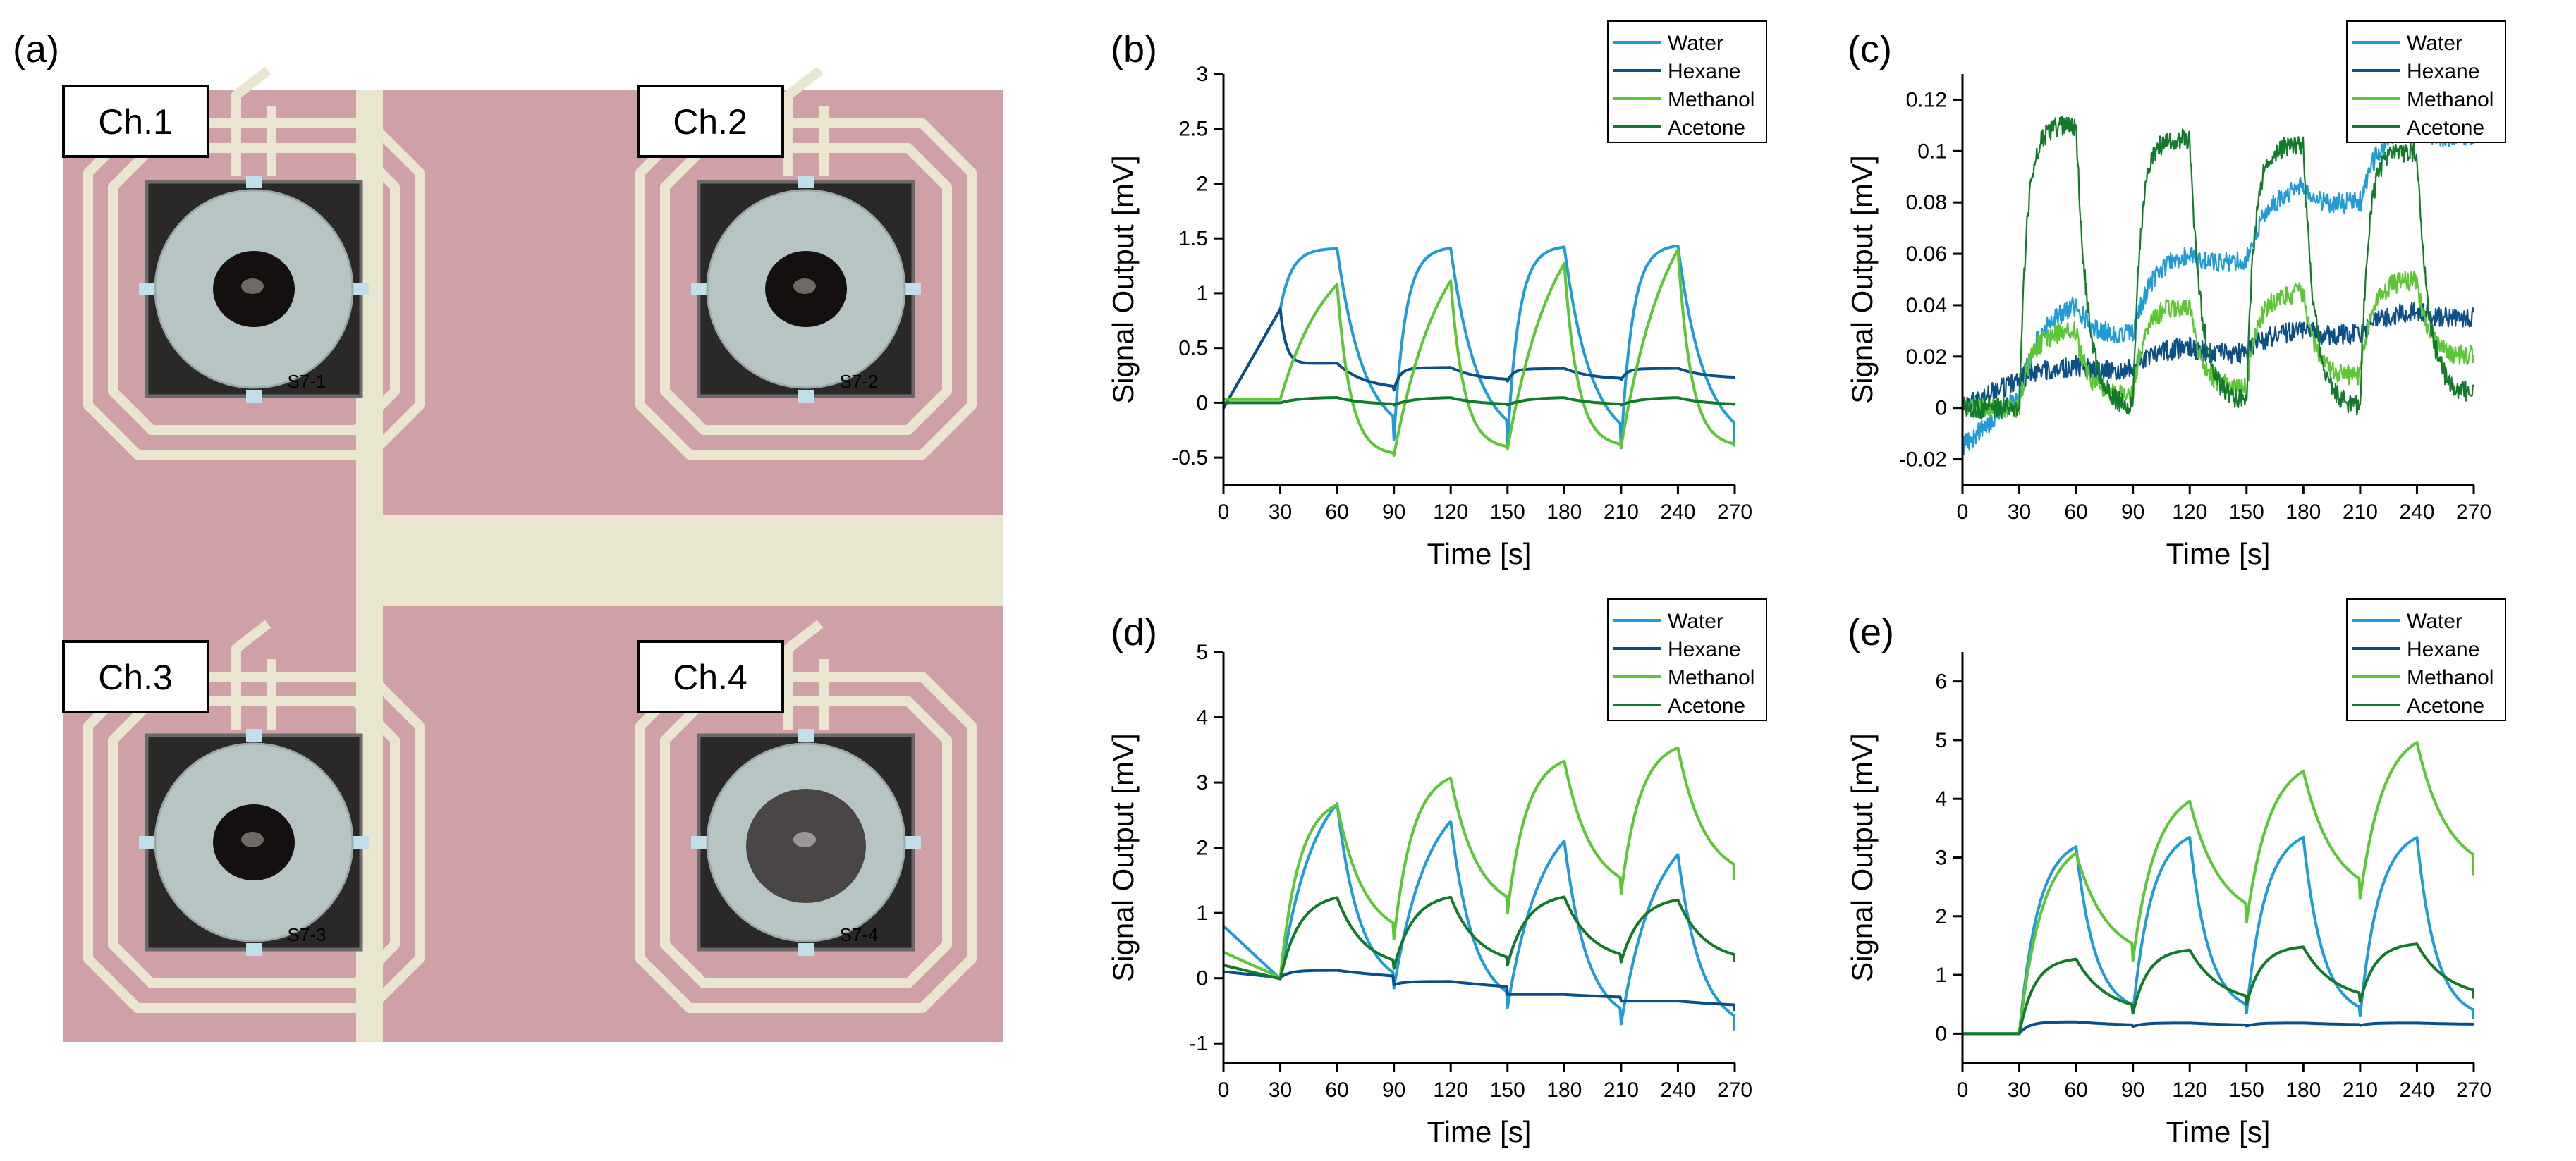 The height and width of the screenshot is (1161, 2576). I want to click on x-axis-label: Time [s], so click(1480, 553).